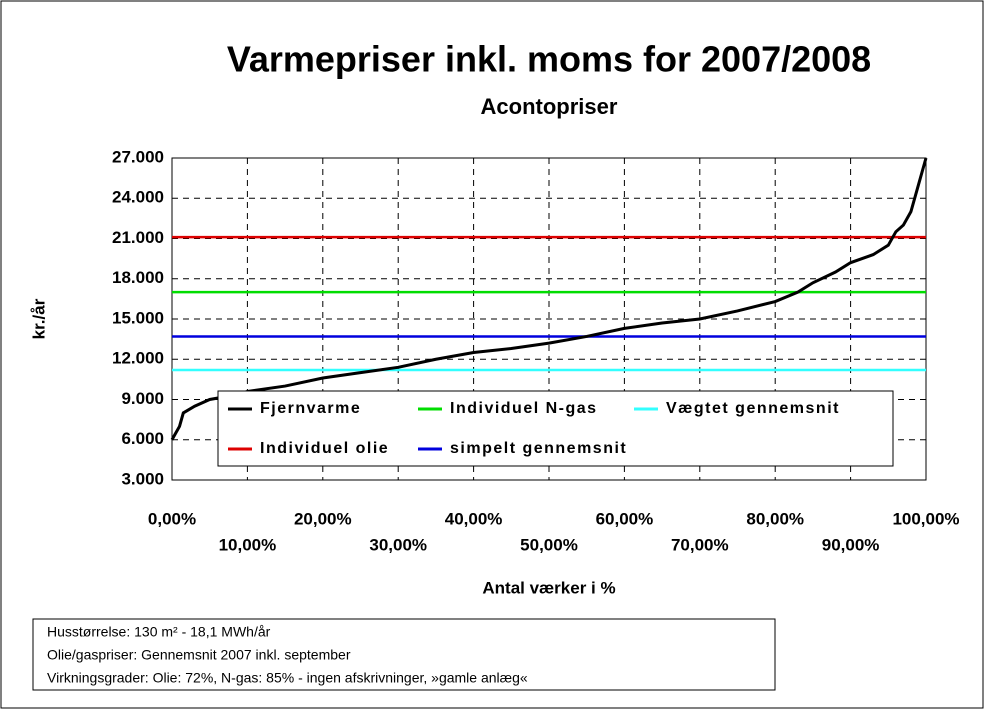  I want to click on legend-label: simpelt gennemsnit, so click(538, 448).